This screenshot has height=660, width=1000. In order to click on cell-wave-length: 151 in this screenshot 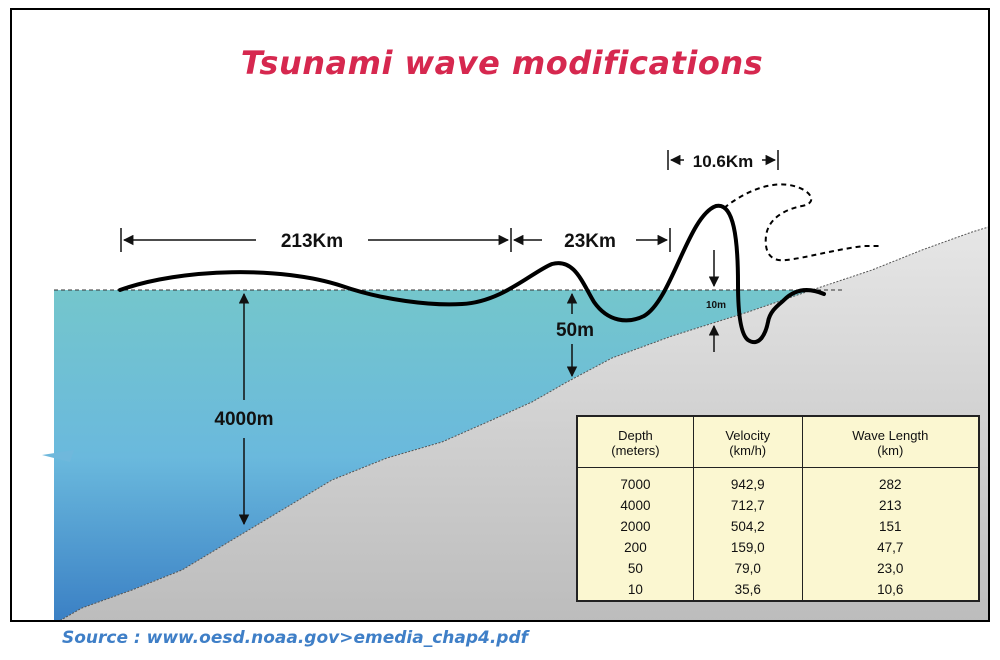, I will do `click(889, 527)`.